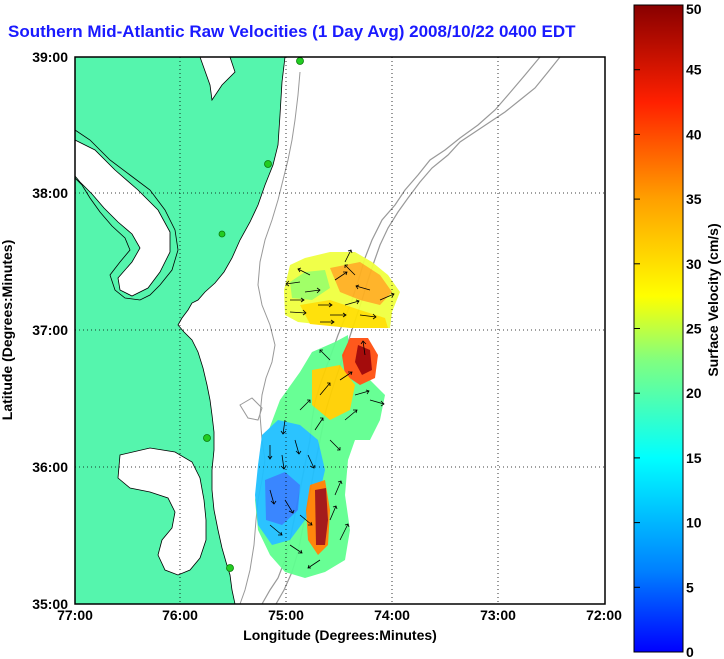 This screenshot has width=724, height=659. Describe the element at coordinates (694, 264) in the screenshot. I see `colorbar-tick-label: 30` at that location.